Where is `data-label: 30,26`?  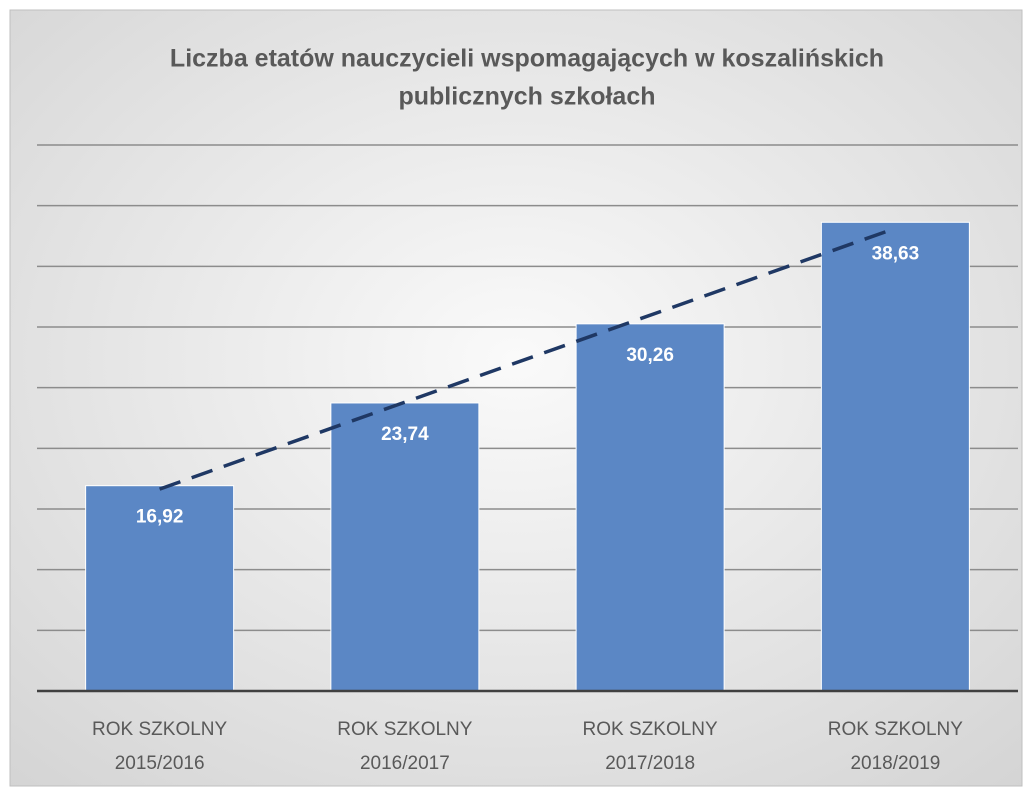 data-label: 30,26 is located at coordinates (650, 355).